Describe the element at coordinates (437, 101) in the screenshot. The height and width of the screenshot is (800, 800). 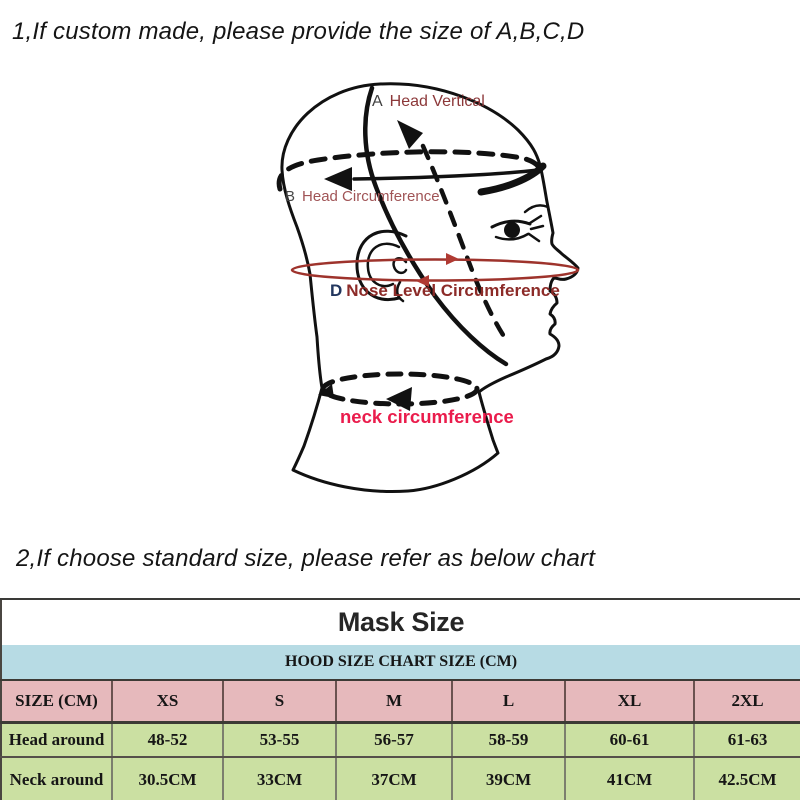
I see `label-a-text: Head Vertical` at that location.